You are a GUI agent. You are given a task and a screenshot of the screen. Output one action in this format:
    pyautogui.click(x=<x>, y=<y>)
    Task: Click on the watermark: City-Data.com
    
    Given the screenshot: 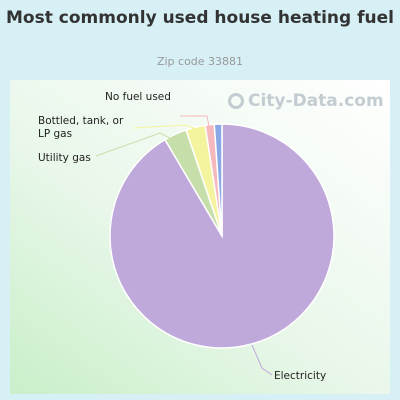 What is the action you would take?
    pyautogui.click(x=306, y=101)
    